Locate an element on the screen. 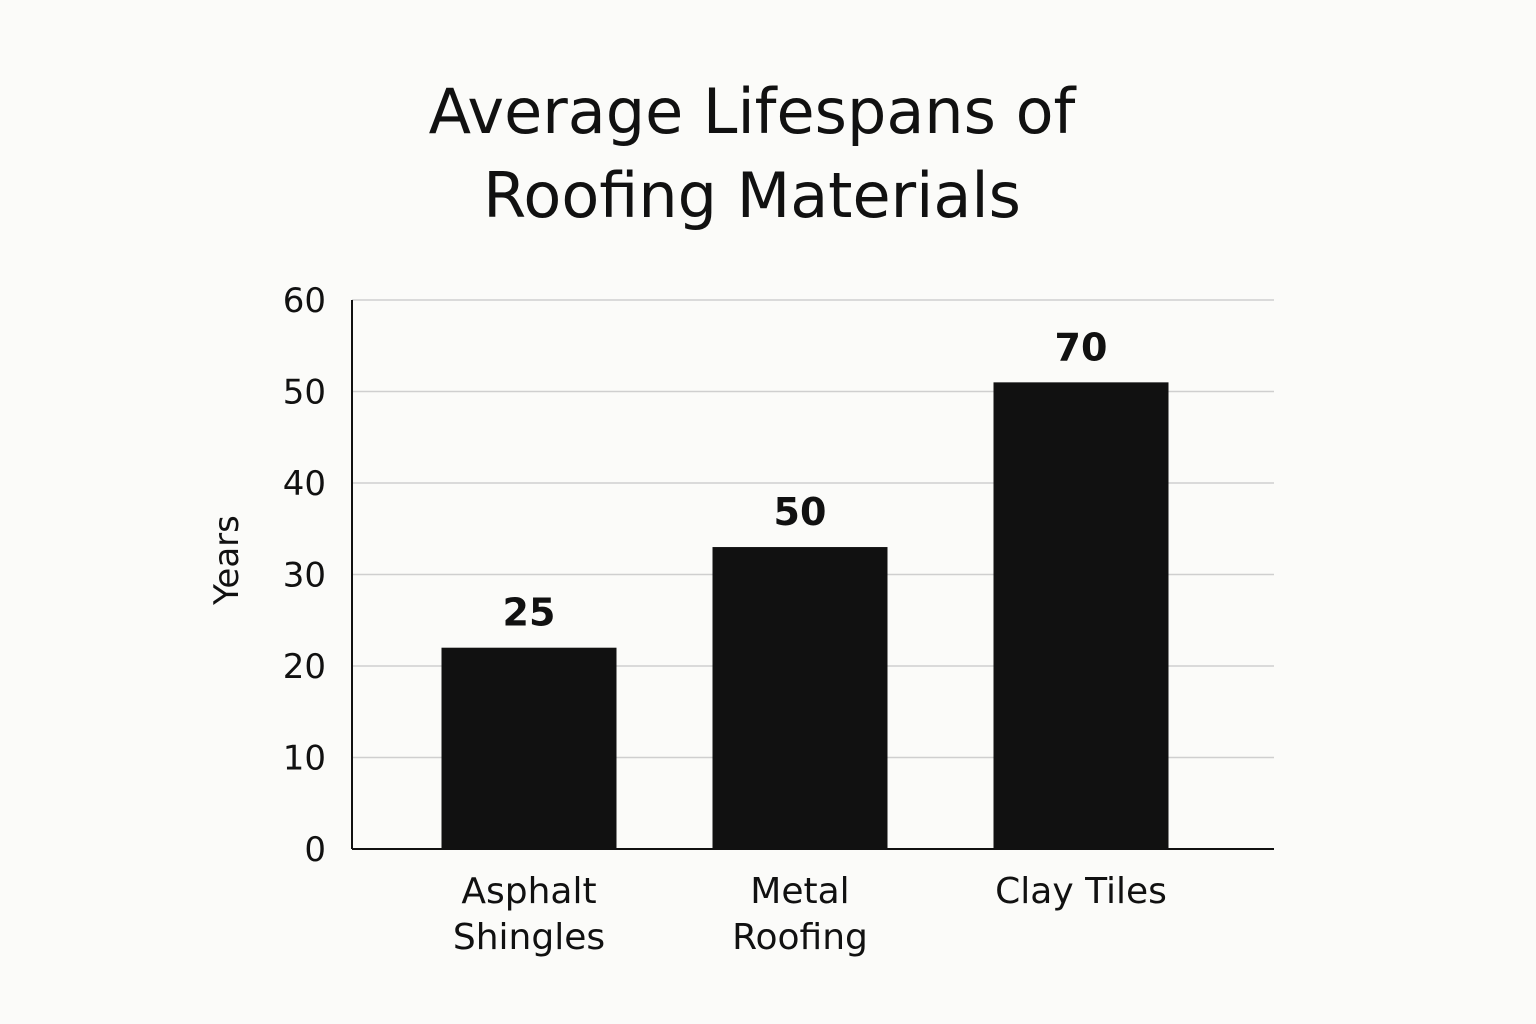  x-tick-label: Asphalt is located at coordinates (528, 891).